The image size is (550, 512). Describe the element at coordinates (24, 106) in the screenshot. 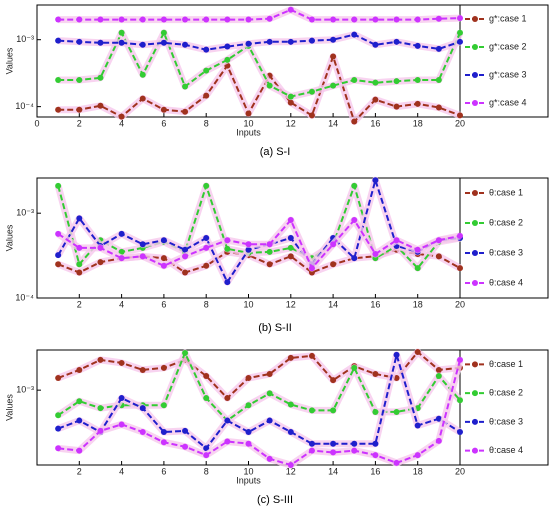

I see `y-tick-label: 10⁻⁴` at that location.